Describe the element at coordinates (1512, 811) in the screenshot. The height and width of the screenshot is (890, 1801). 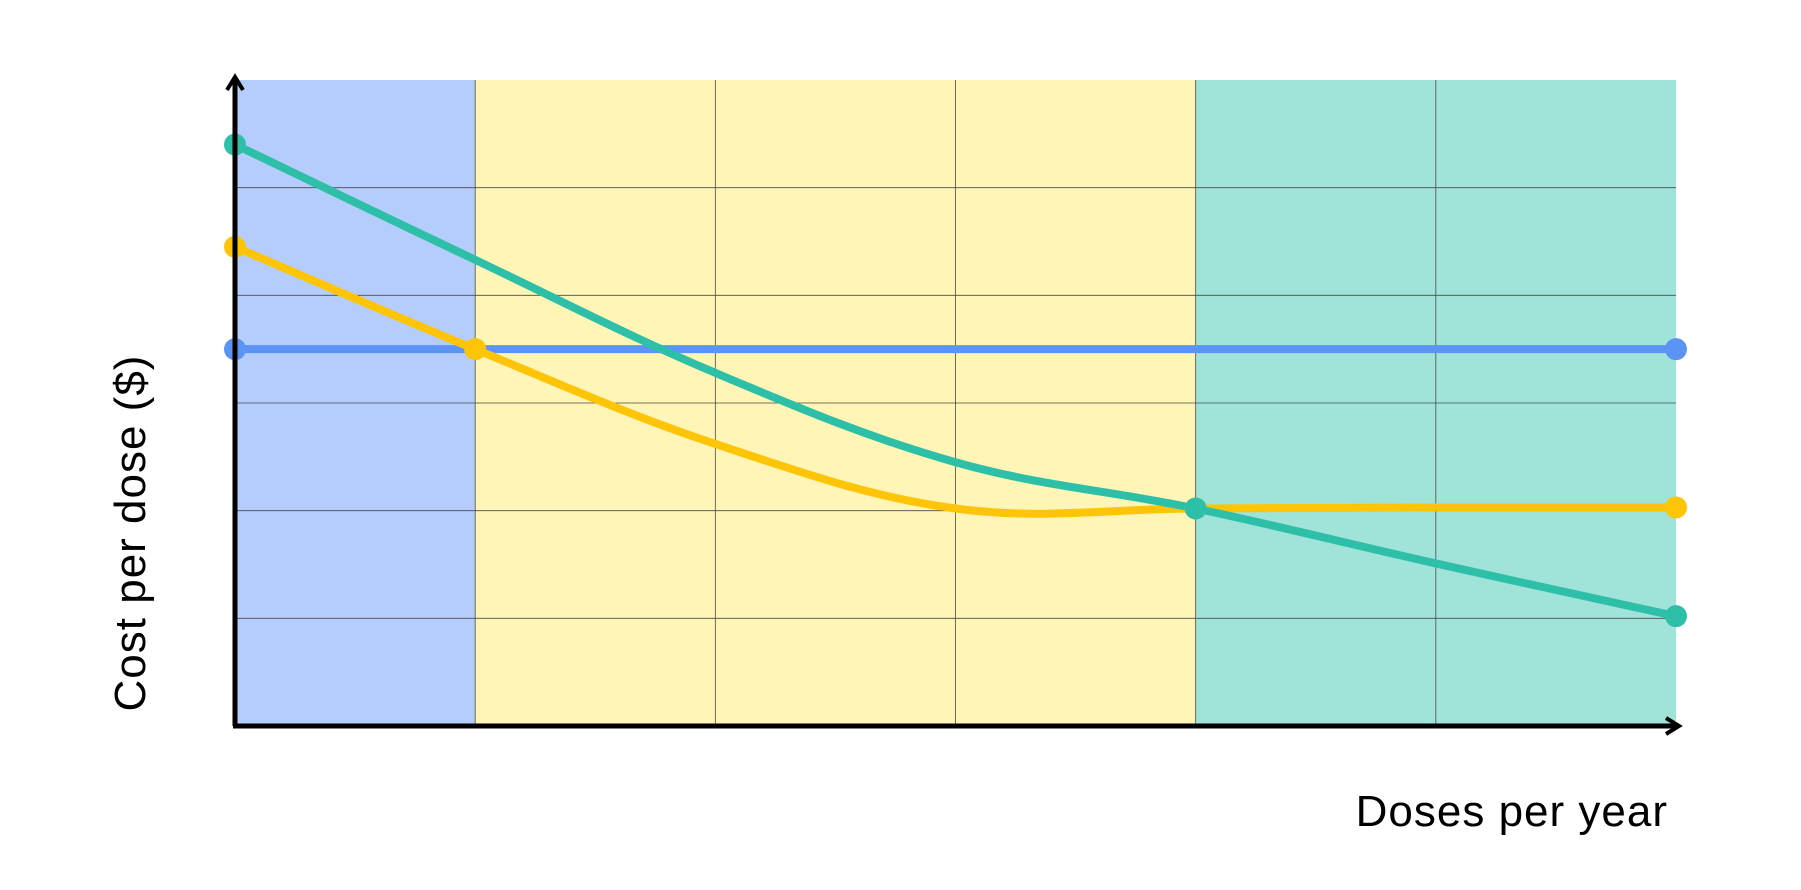
I see `x-axis-title: Doses per year` at that location.